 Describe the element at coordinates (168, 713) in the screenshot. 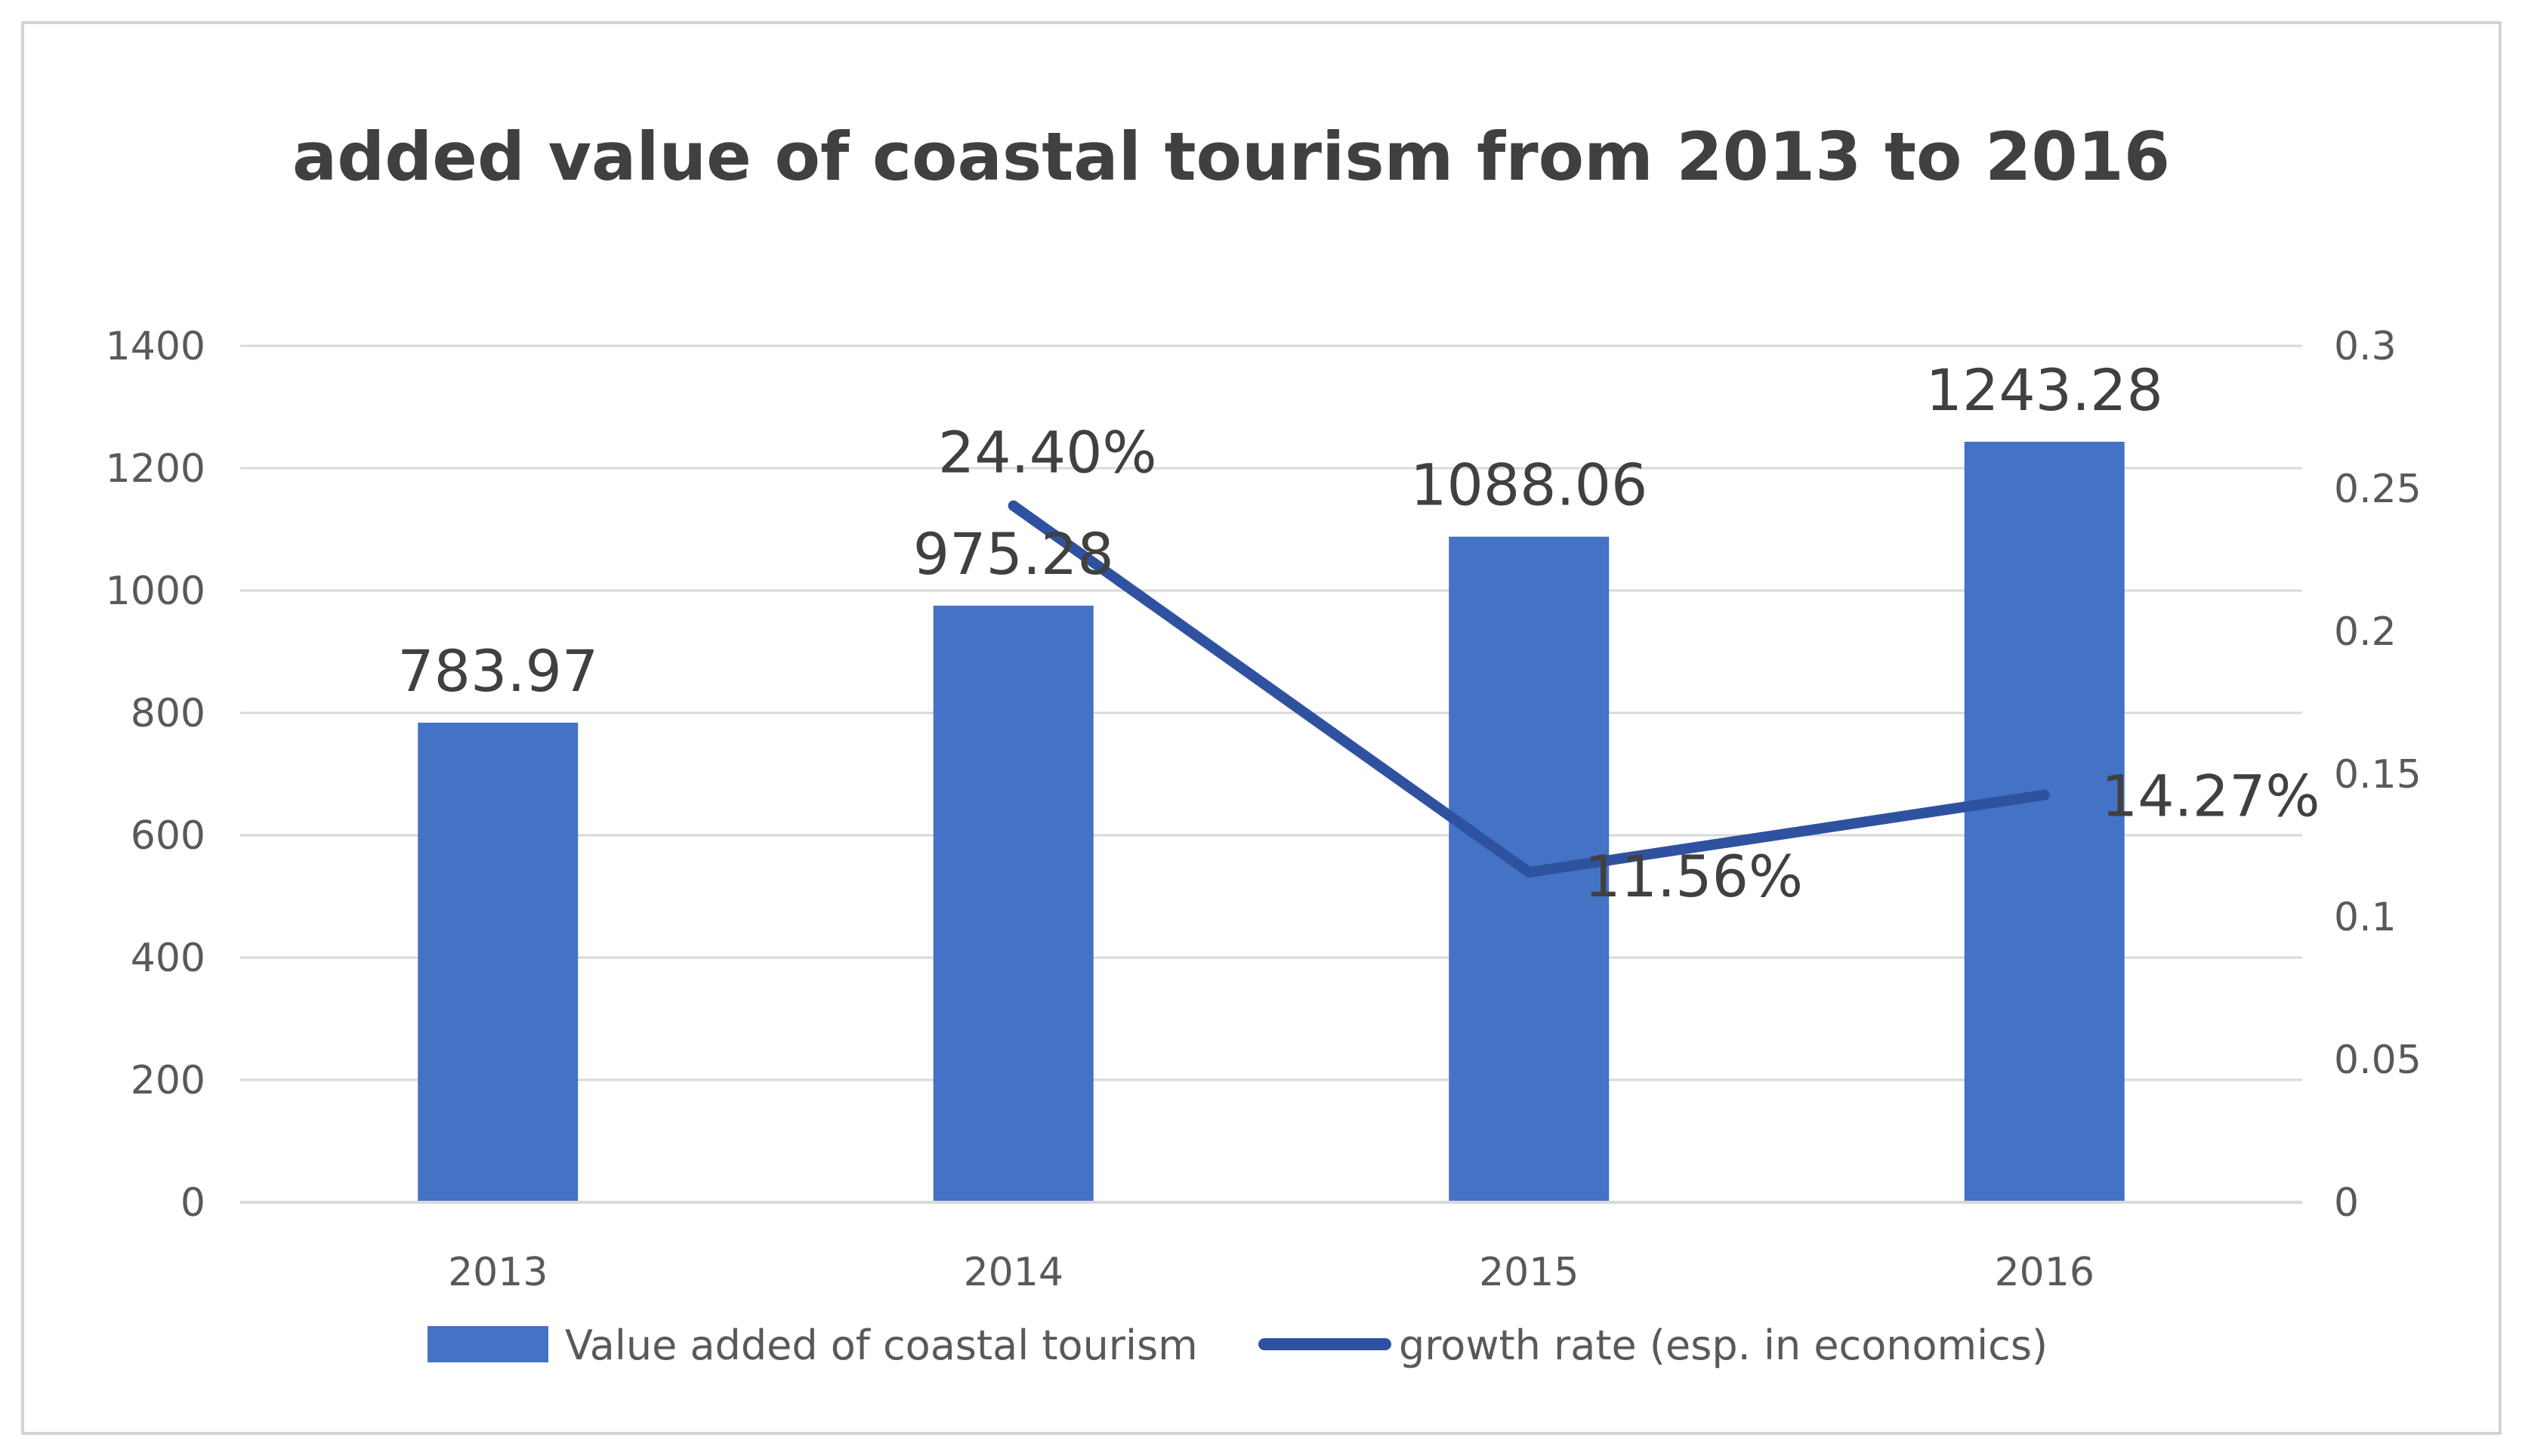

I see `left-tick-label: 800` at that location.